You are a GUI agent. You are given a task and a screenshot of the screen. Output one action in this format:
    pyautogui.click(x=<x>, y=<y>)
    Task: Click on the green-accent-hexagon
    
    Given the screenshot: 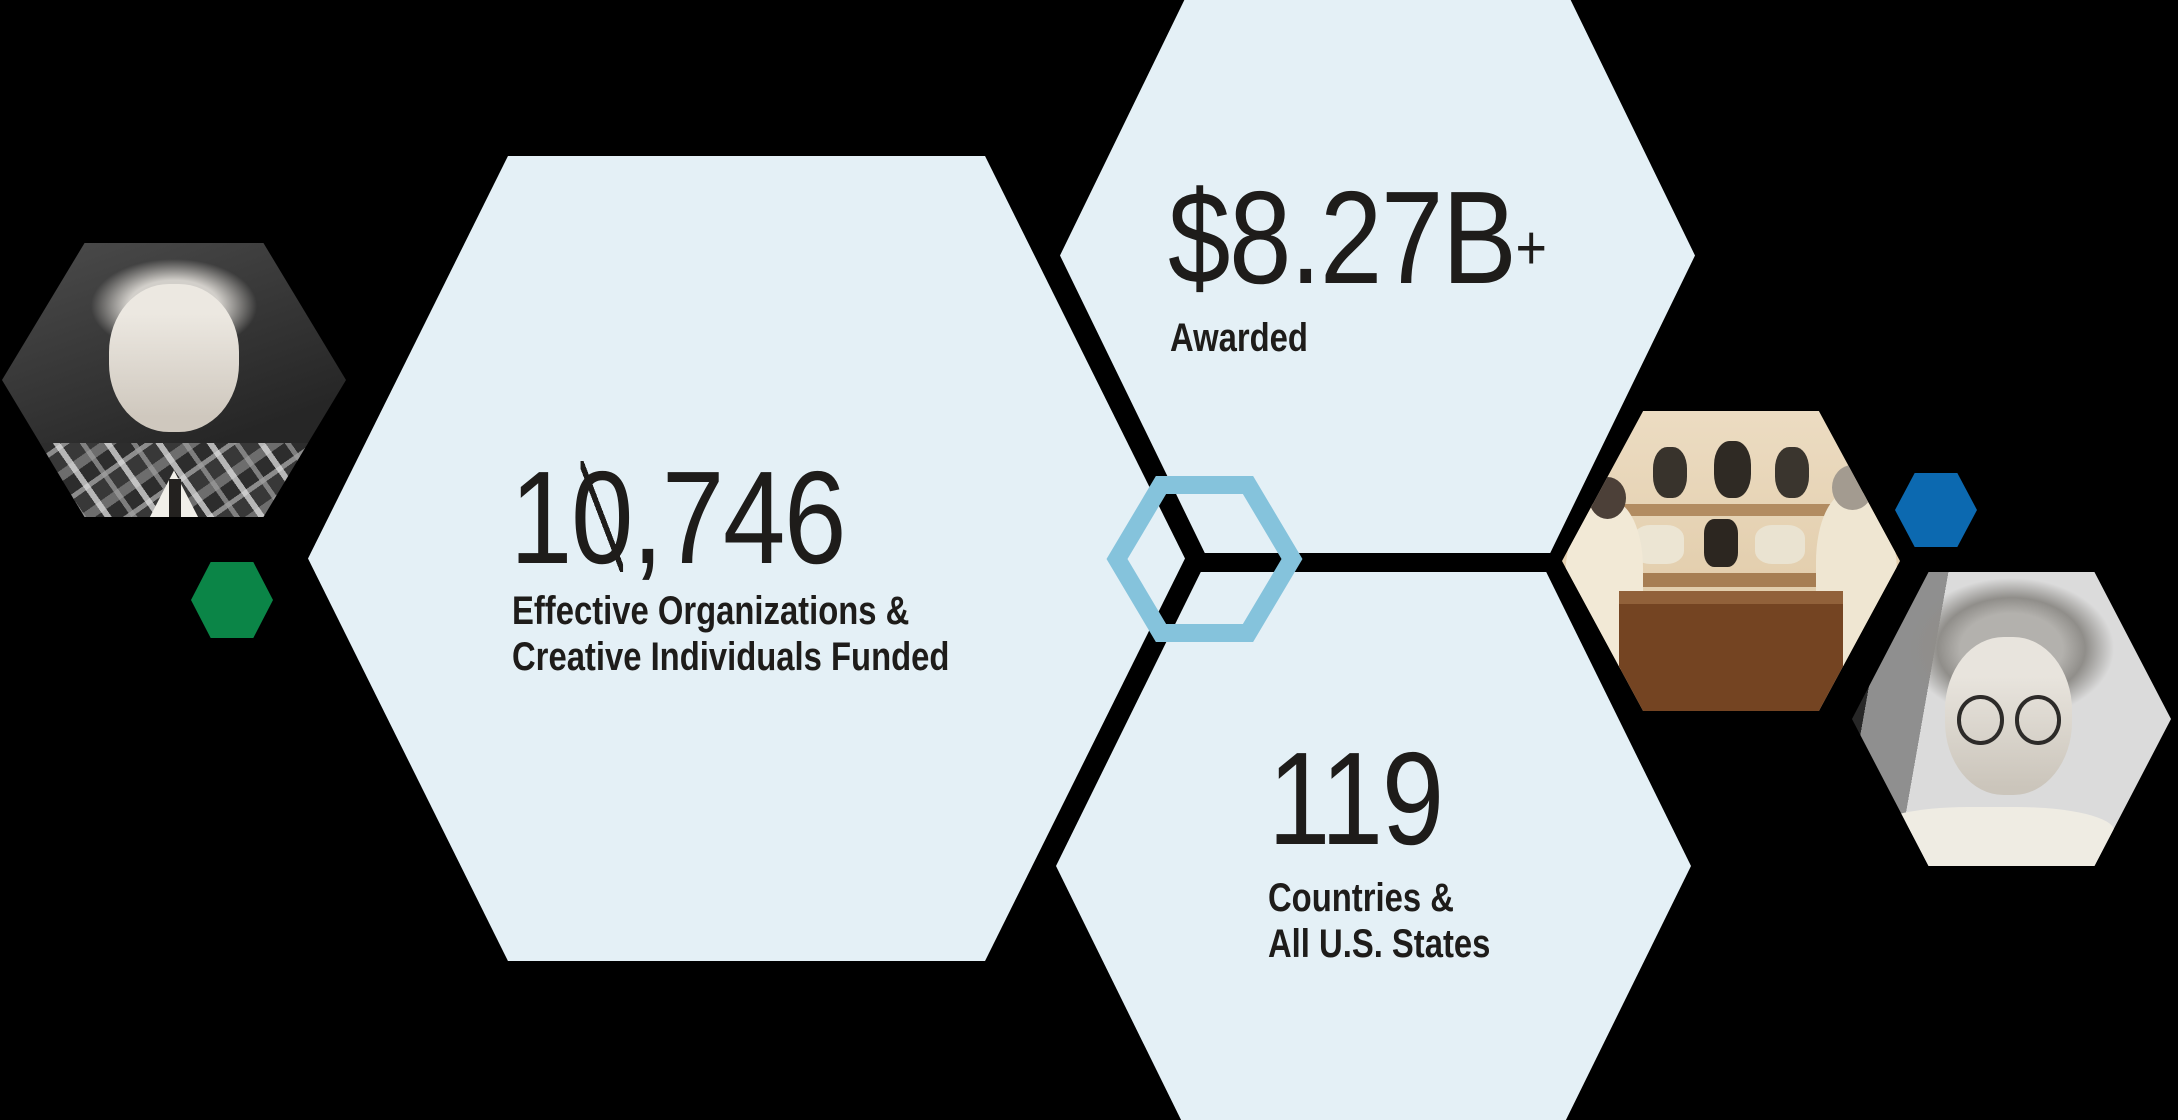 What is the action you would take?
    pyautogui.click(x=232, y=600)
    